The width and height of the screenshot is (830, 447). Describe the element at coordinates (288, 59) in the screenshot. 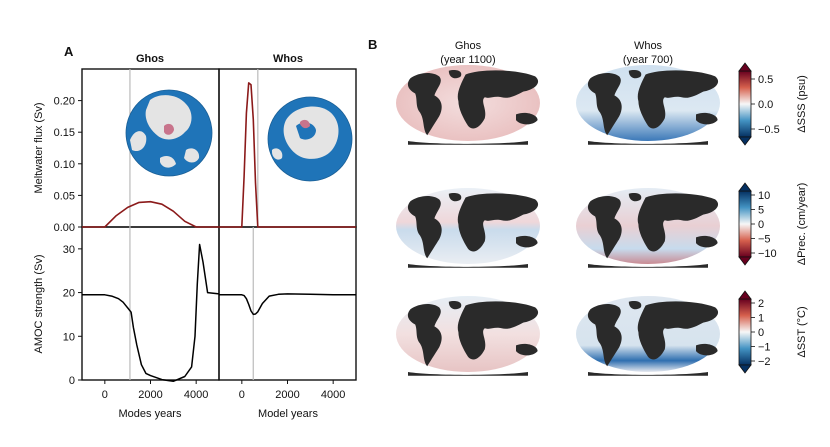

I see `col-right-title: Whos` at that location.